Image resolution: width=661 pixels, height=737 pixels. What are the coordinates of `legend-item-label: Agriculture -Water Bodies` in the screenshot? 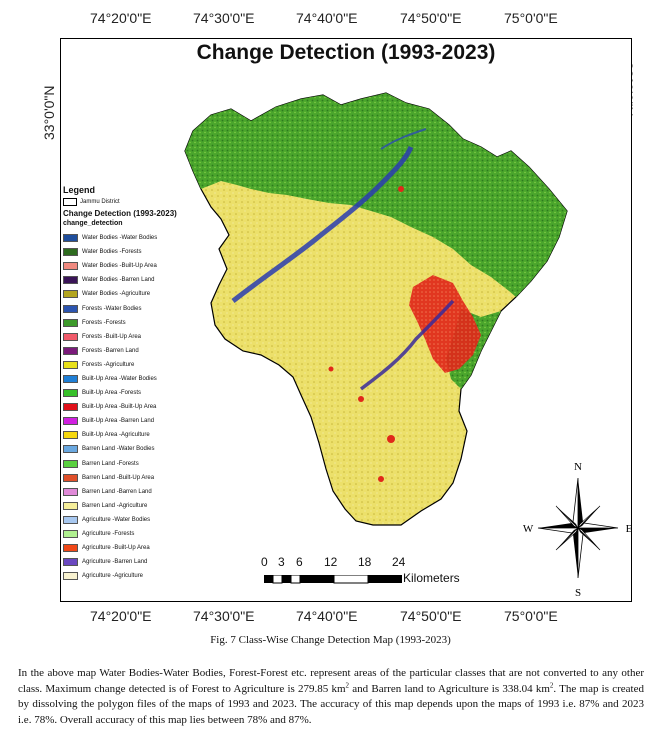 It's located at (116, 519).